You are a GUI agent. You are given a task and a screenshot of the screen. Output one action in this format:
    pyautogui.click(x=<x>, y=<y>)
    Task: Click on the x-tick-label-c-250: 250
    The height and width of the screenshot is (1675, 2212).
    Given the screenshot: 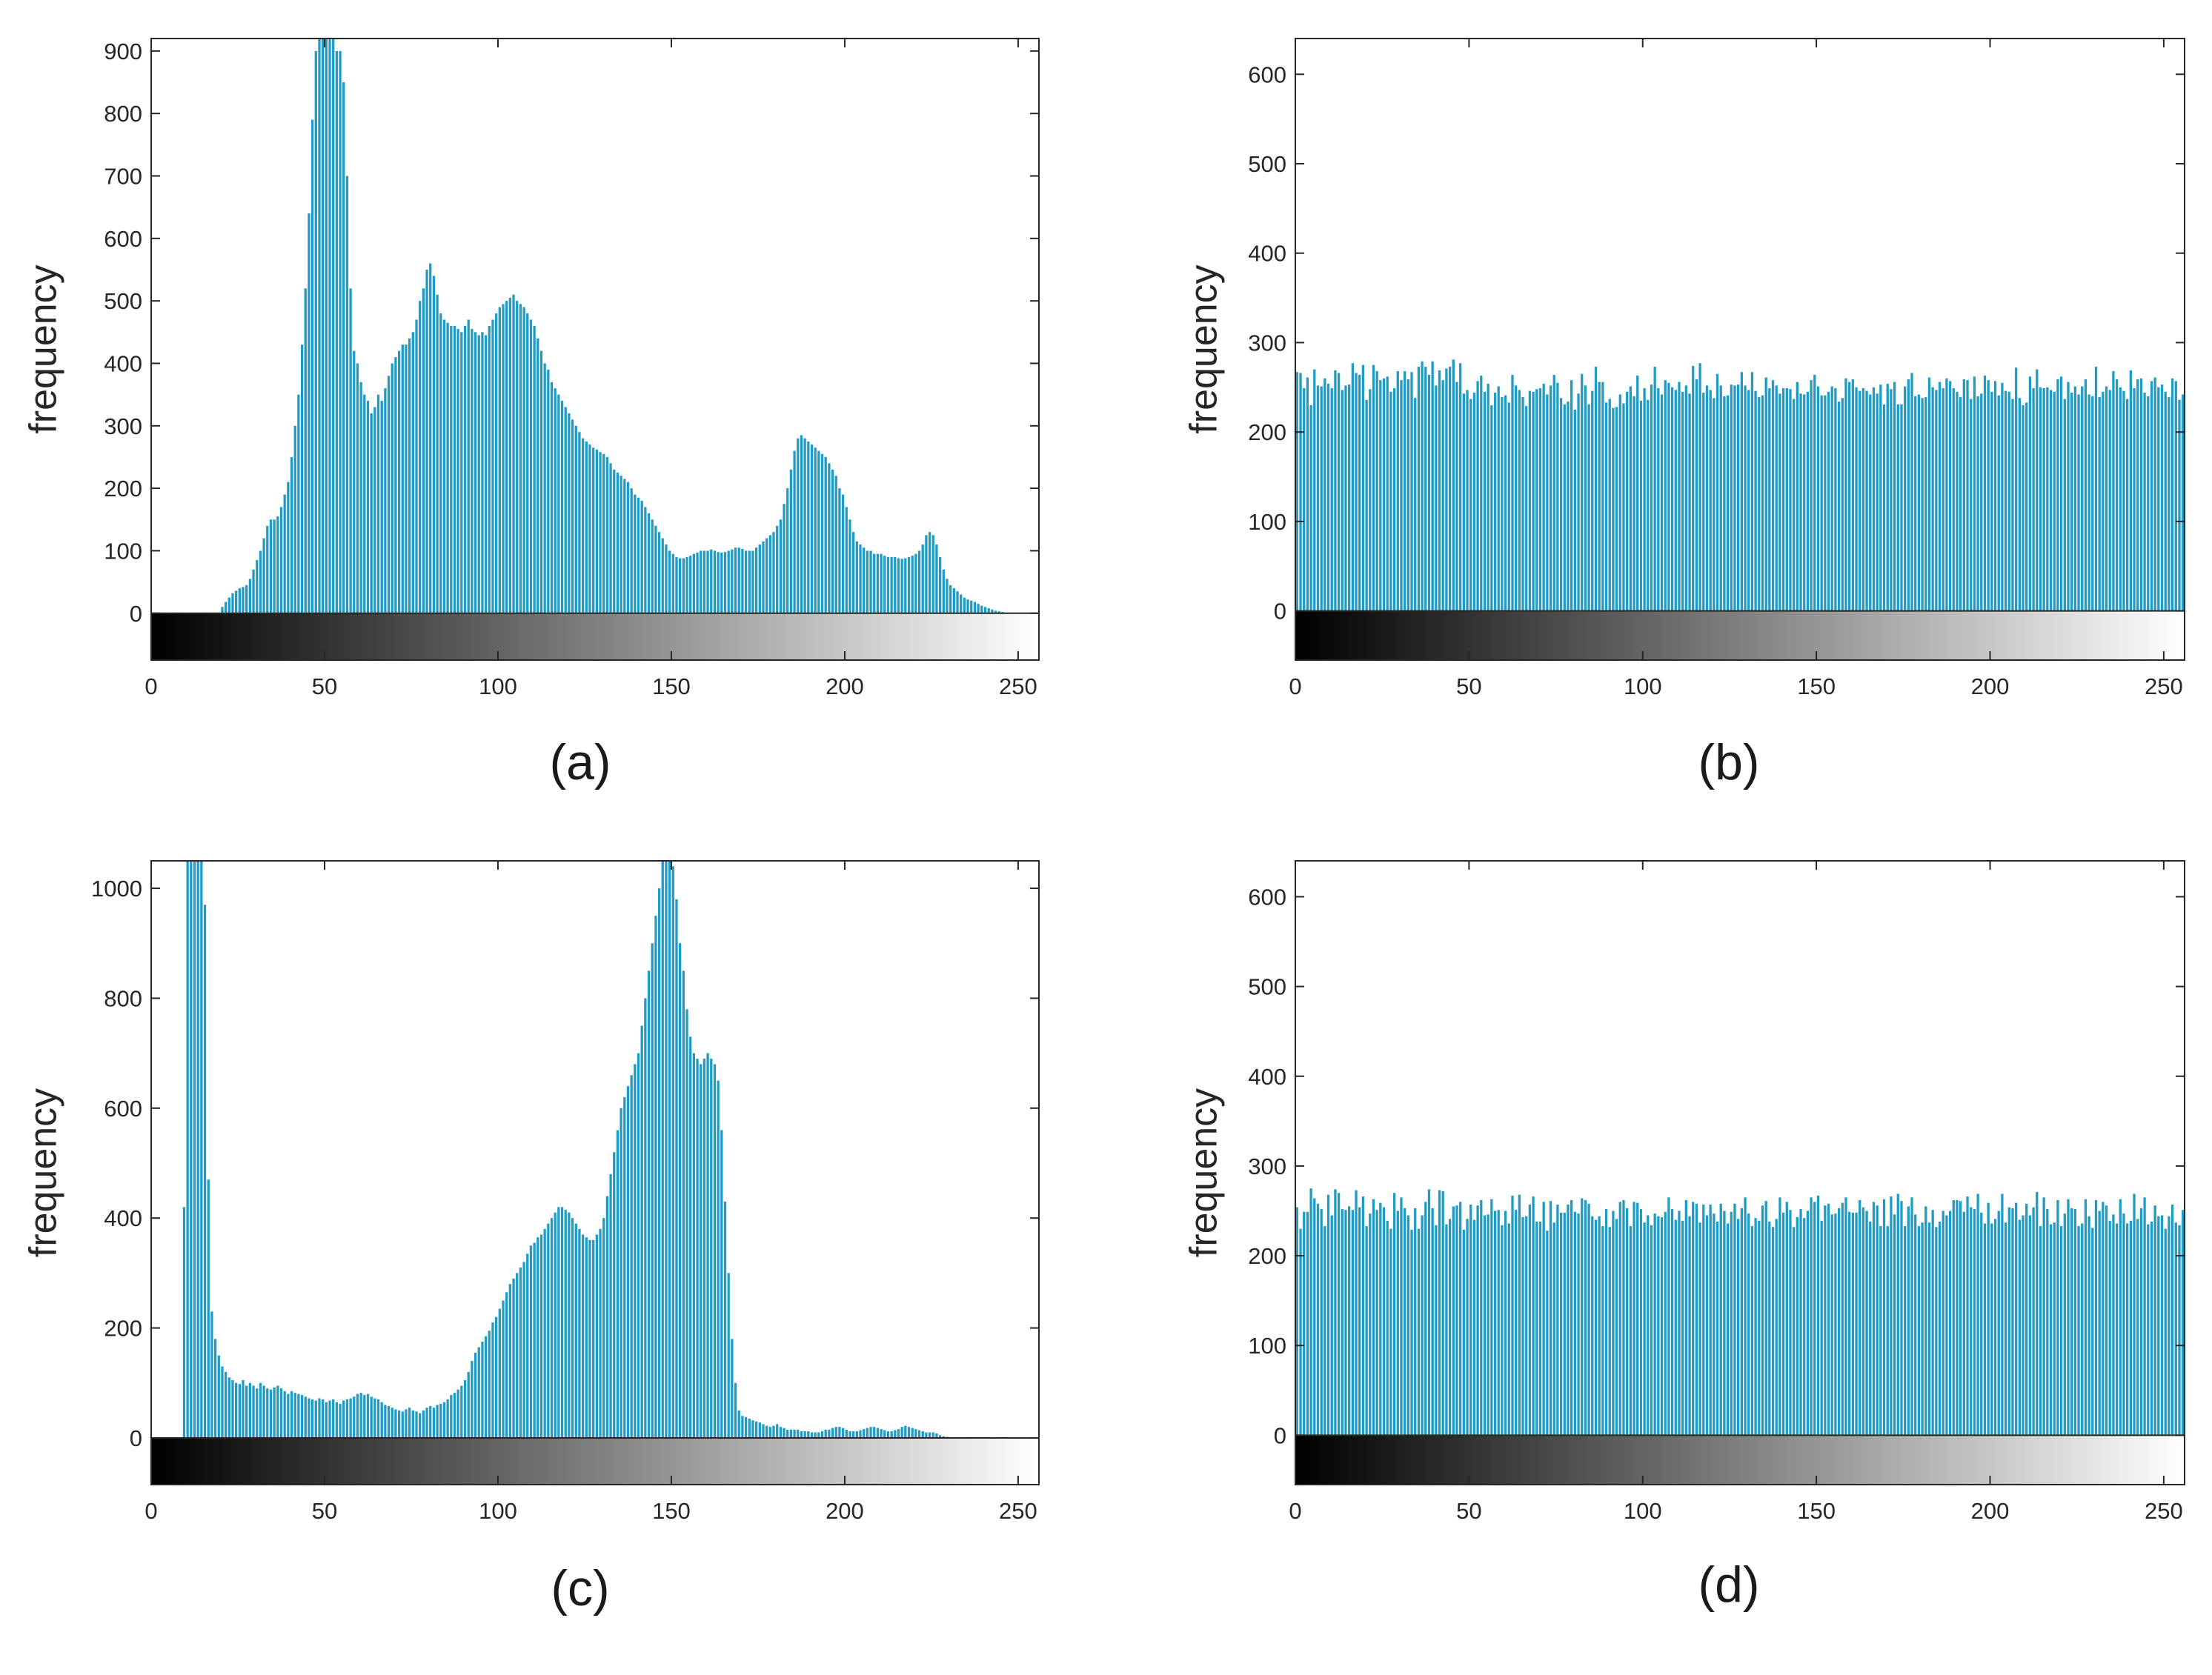 What is the action you would take?
    pyautogui.click(x=1018, y=1511)
    